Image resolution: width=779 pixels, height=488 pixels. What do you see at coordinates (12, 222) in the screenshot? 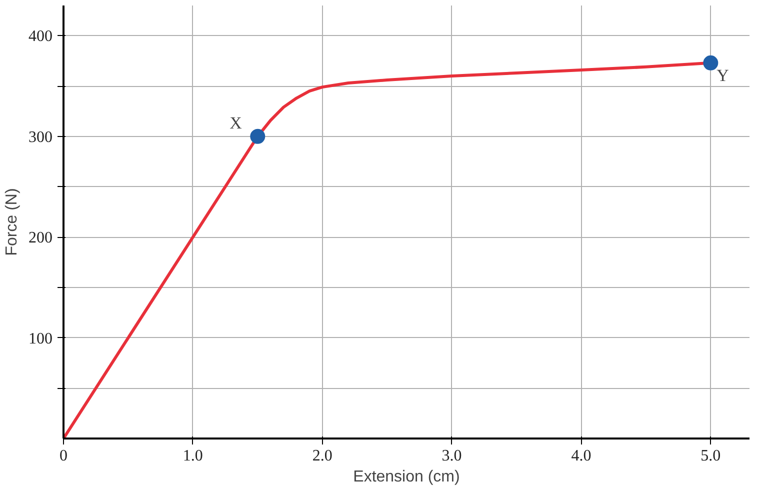
I see `y-axis-title: Force (N)` at bounding box center [12, 222].